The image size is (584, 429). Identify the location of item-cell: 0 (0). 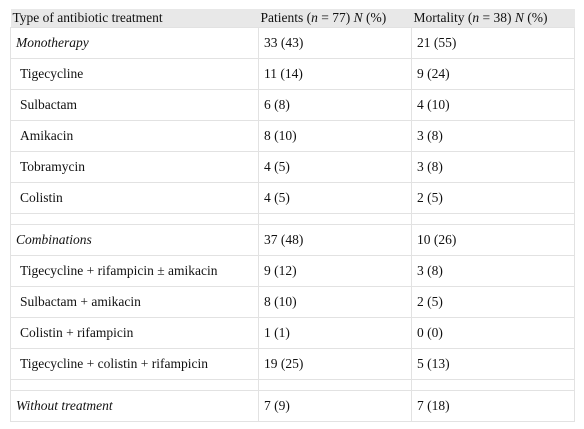
(493, 333).